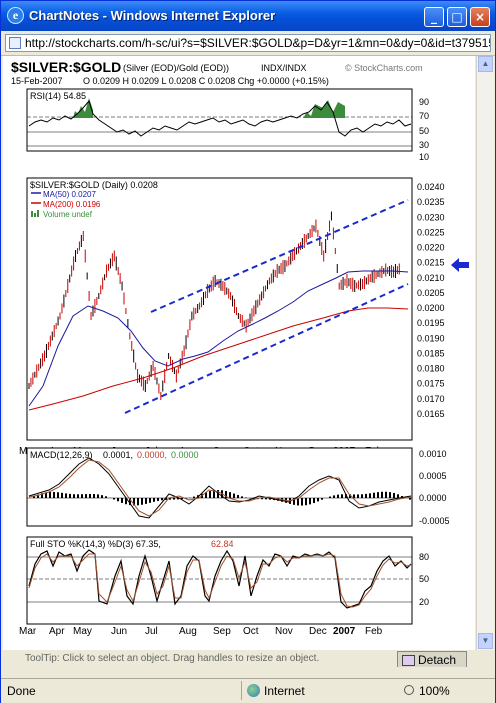 The height and width of the screenshot is (703, 496). Describe the element at coordinates (431, 232) in the screenshot. I see `price-tick: 0.0225` at that location.